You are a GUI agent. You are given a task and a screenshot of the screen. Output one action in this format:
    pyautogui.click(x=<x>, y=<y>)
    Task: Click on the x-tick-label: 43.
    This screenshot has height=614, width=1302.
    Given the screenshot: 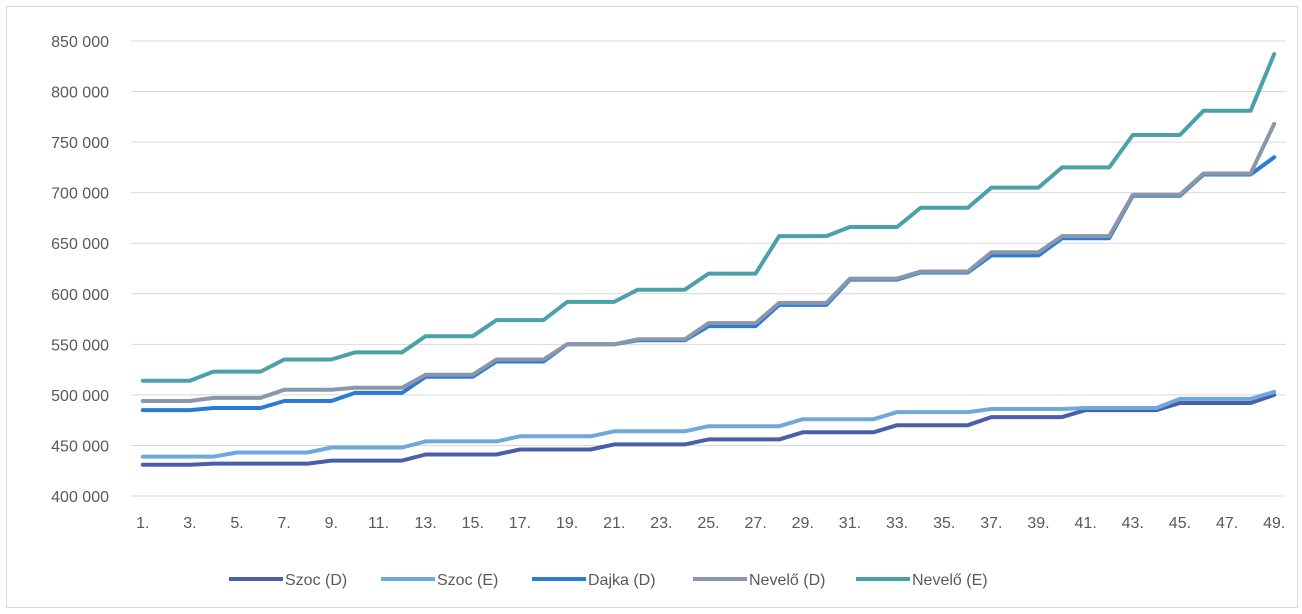 What is the action you would take?
    pyautogui.click(x=1133, y=523)
    